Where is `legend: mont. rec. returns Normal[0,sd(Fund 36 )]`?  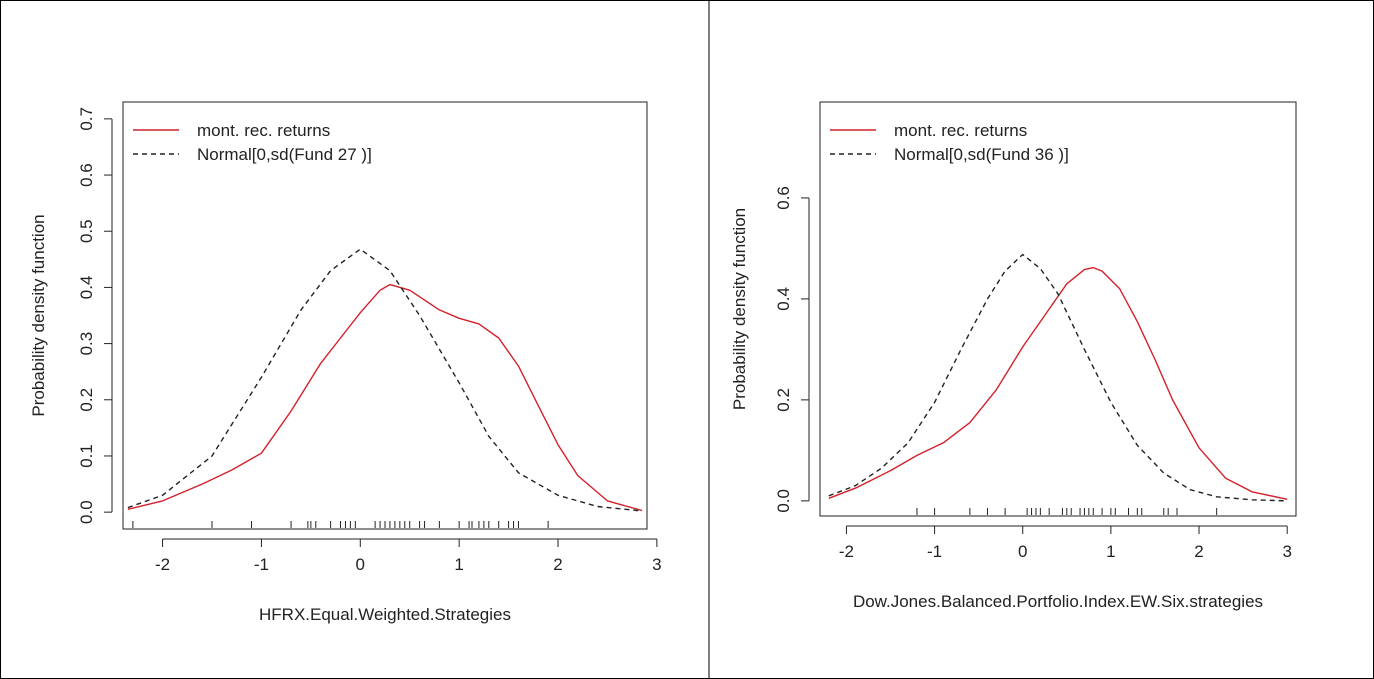 legend: mont. rec. returns Normal[0,sd(Fund 36 )] is located at coordinates (949, 142).